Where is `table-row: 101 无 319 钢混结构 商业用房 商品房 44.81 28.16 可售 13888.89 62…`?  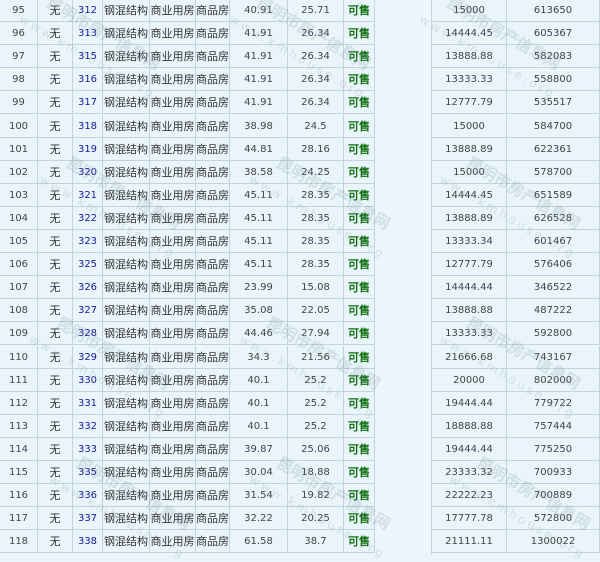
table-row: 101 无 319 钢混结构 商业用房 商品房 44.81 28.16 可售 13888.89 62… is located at coordinates (300, 149).